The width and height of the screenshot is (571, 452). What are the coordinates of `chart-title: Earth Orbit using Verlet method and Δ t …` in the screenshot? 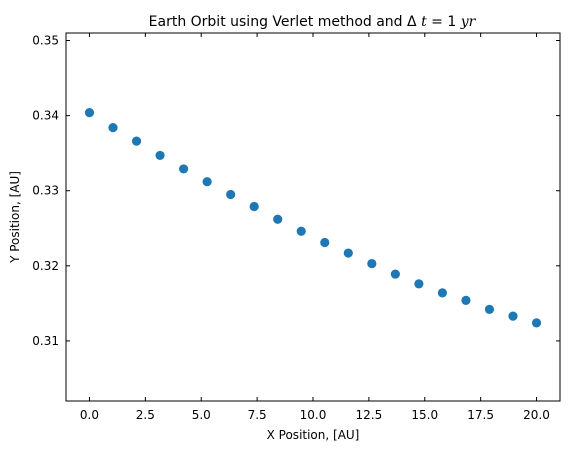 It's located at (313, 22).